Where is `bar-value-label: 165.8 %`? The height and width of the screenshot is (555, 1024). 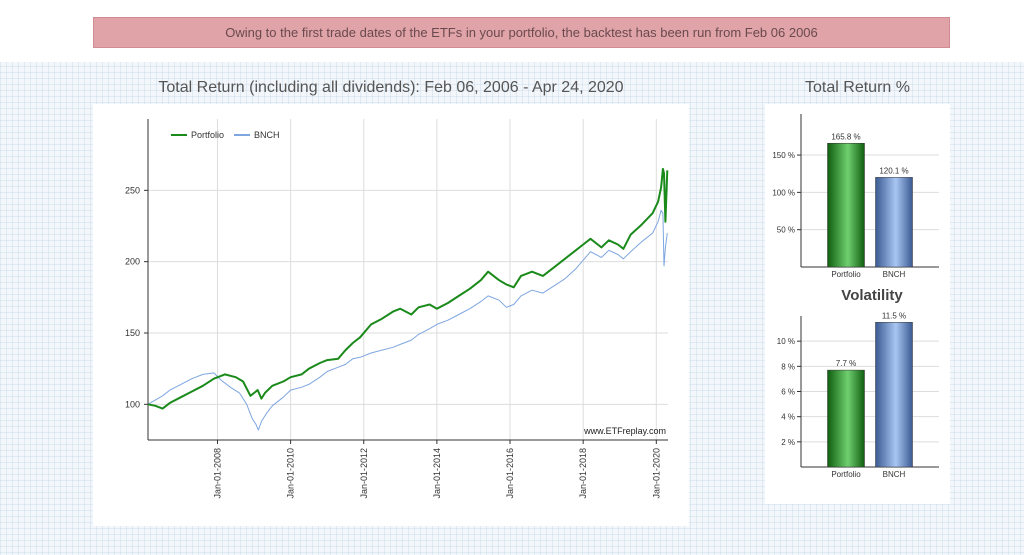 bar-value-label: 165.8 % is located at coordinates (845, 136).